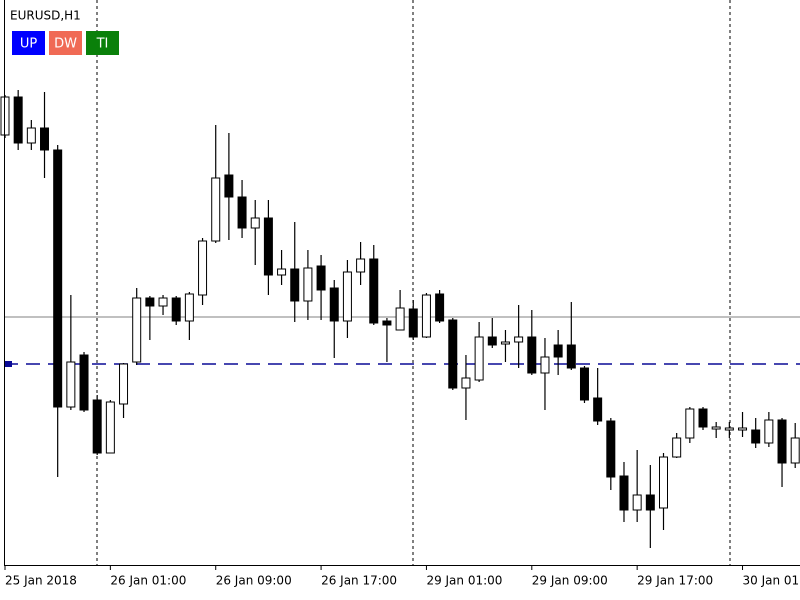 The image size is (800, 600). What do you see at coordinates (771, 581) in the screenshot?
I see `x-tick-label: 30 Jan 01:00` at bounding box center [771, 581].